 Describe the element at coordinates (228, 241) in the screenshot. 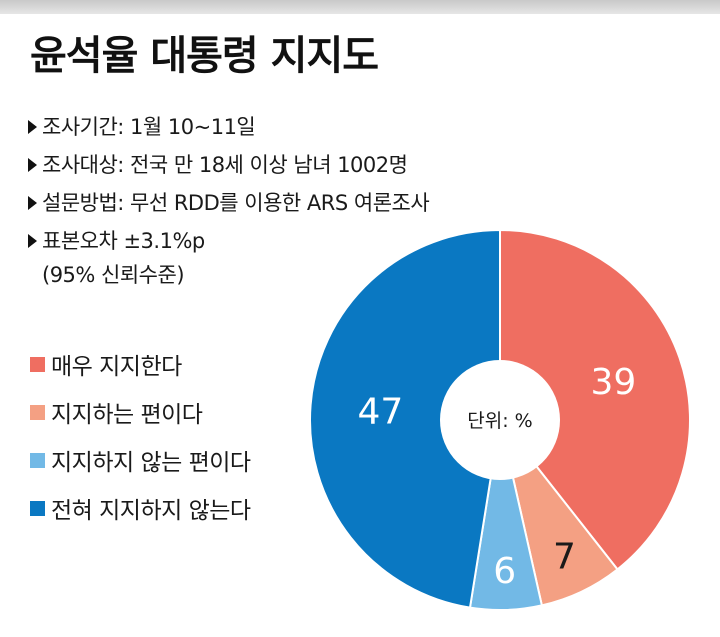

I see `survey-error: 표본오차 ±3.1%p` at that location.